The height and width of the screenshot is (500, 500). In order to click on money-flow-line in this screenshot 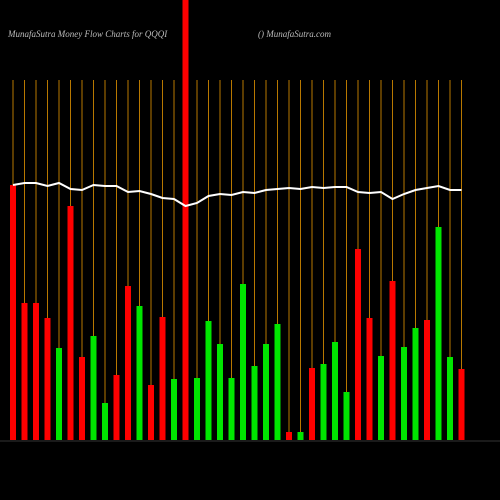, I will do `click(237, 194)`.